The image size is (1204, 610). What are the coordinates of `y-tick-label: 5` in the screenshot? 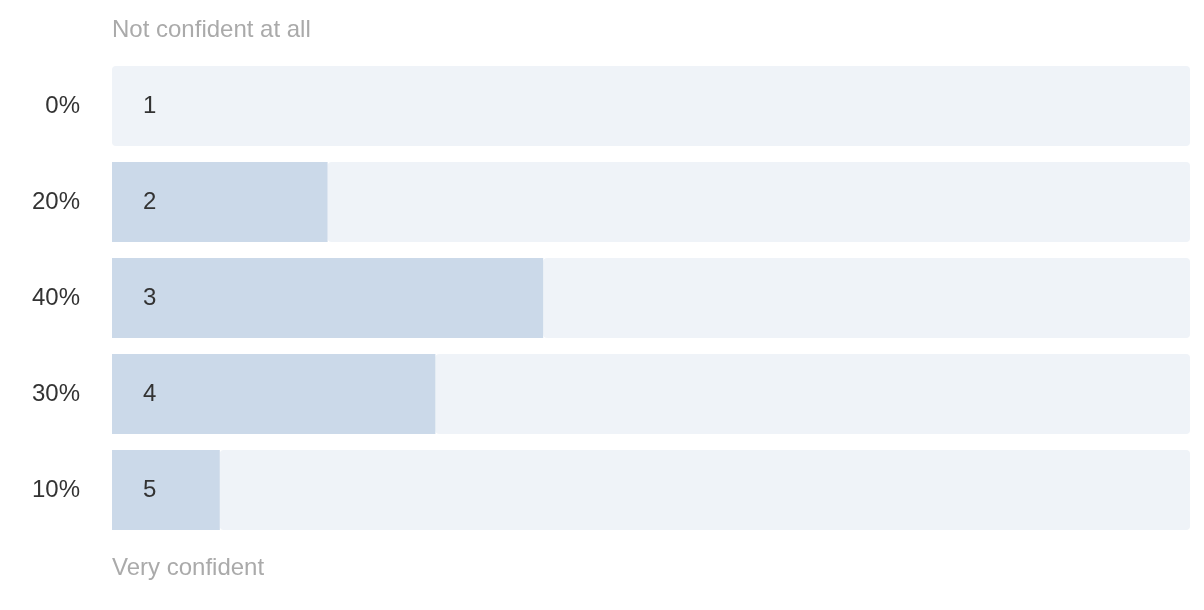 It's located at (150, 488).